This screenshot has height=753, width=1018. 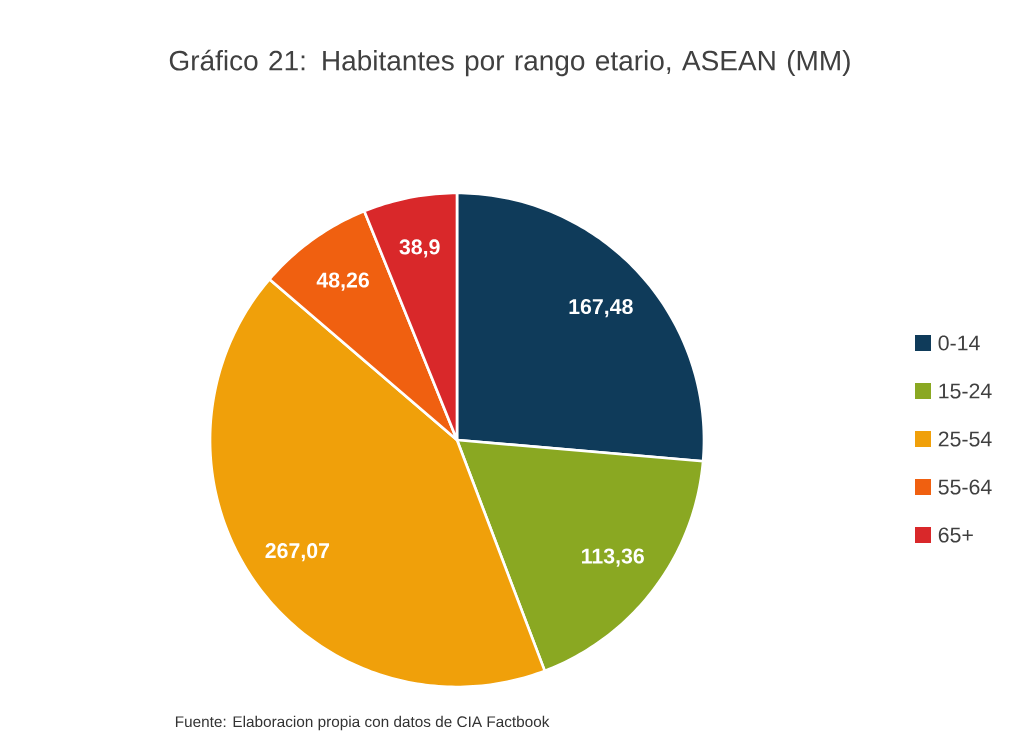 What do you see at coordinates (955, 535) in the screenshot?
I see `legend-label: 65+` at bounding box center [955, 535].